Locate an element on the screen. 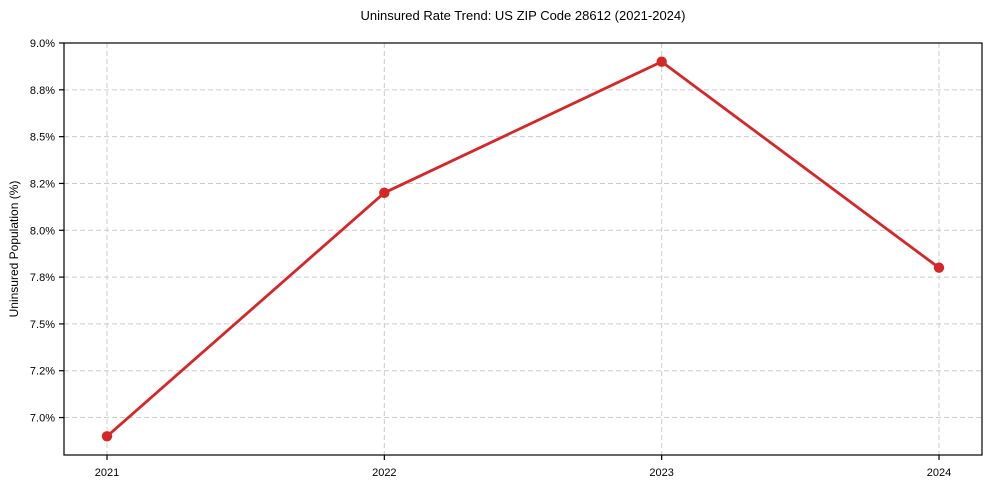  y-tick-label: 7.2% is located at coordinates (42, 372).